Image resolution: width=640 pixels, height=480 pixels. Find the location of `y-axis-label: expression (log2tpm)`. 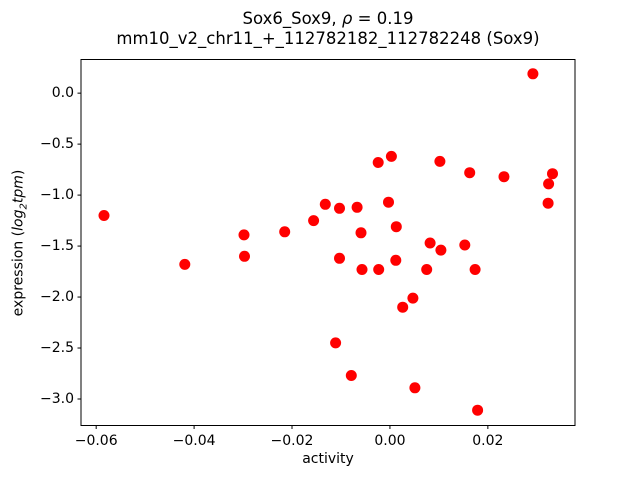

y-axis-label: expression (log2tpm) is located at coordinates (20, 243).